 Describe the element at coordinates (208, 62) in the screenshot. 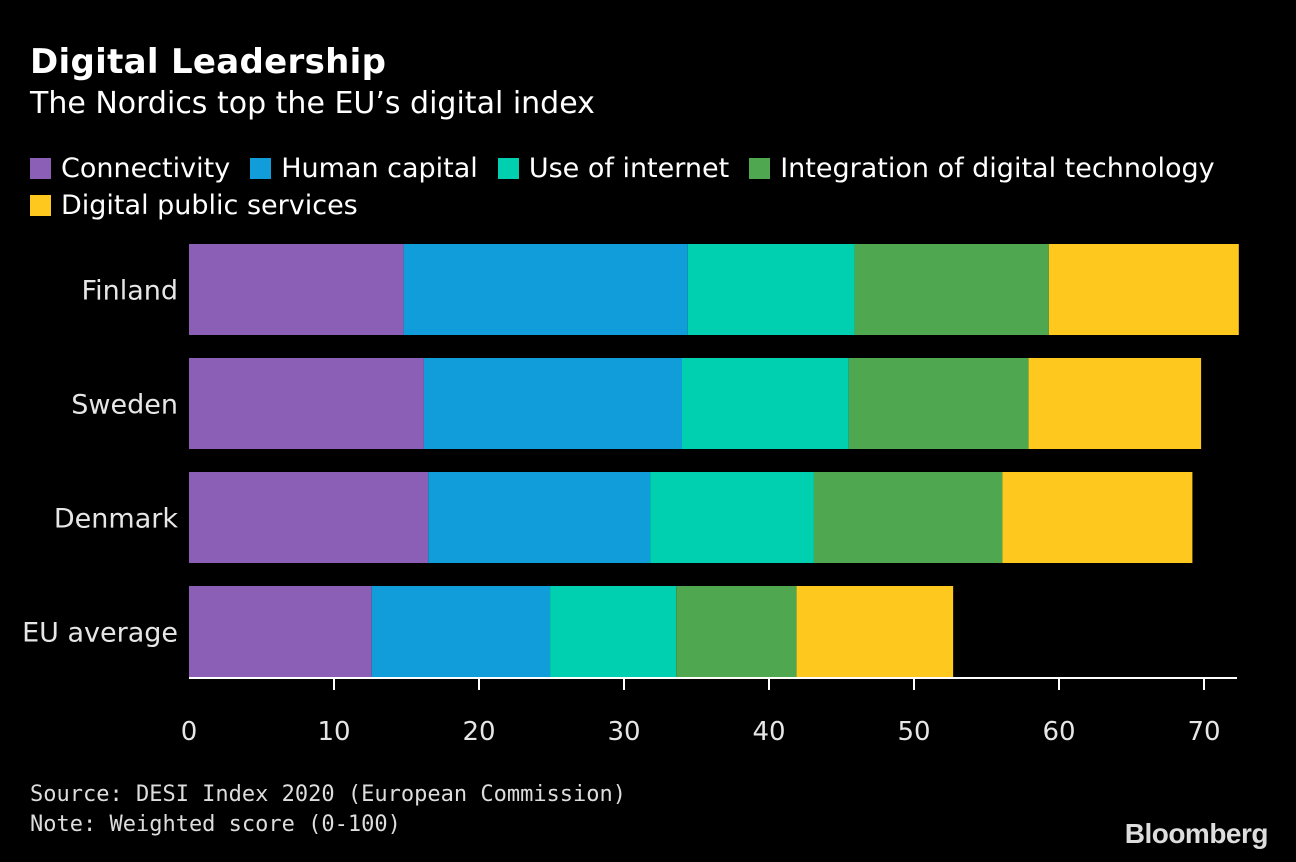

I see `chart-title: Digital Leadership` at that location.